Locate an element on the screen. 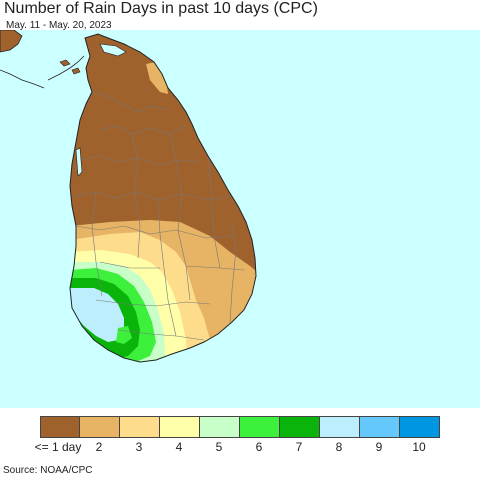  legend-label: 4 is located at coordinates (179, 447).